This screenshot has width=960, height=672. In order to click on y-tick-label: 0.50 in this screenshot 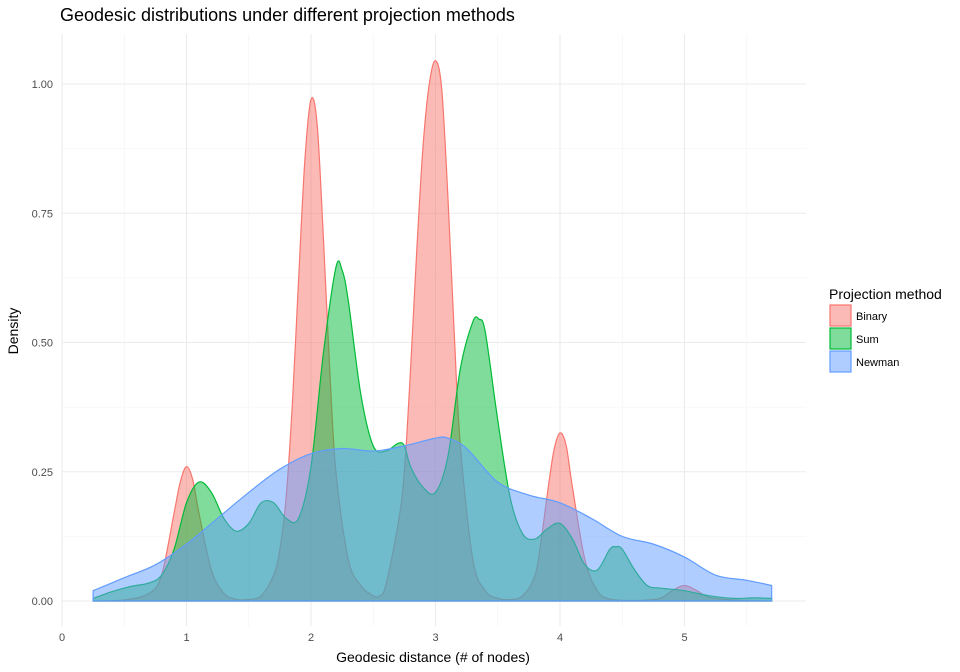, I will do `click(42, 344)`.